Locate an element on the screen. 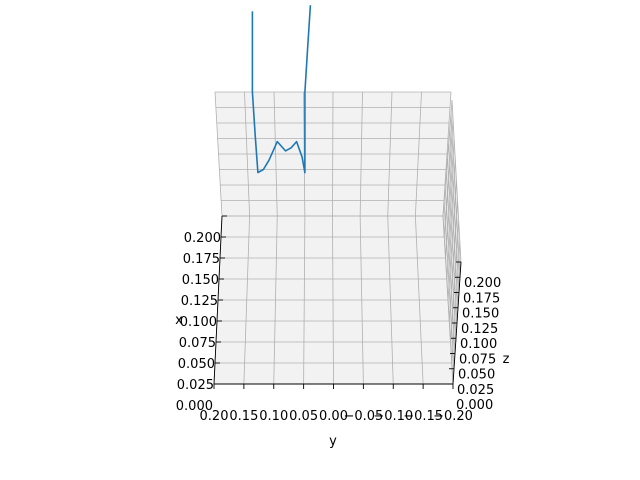  y-axis-label: y is located at coordinates (333, 441).